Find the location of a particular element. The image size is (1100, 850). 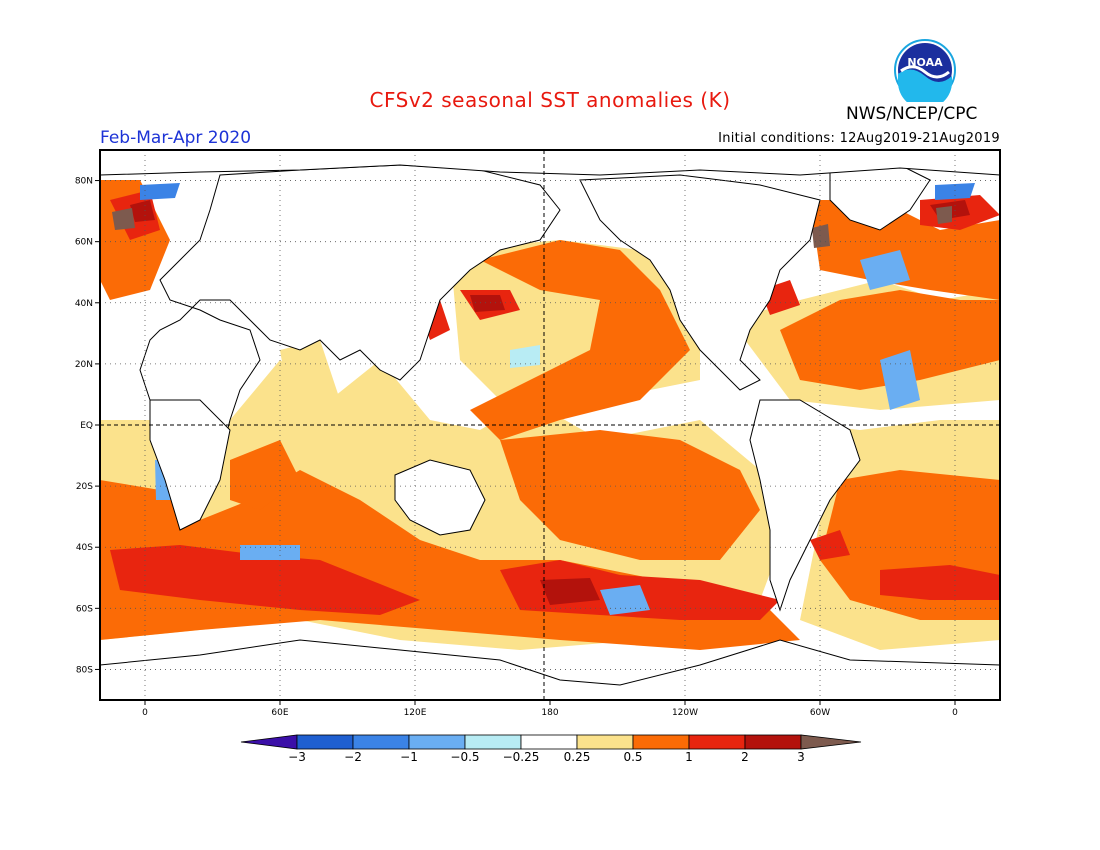

colorbar-arrow-low is located at coordinates (269, 742).